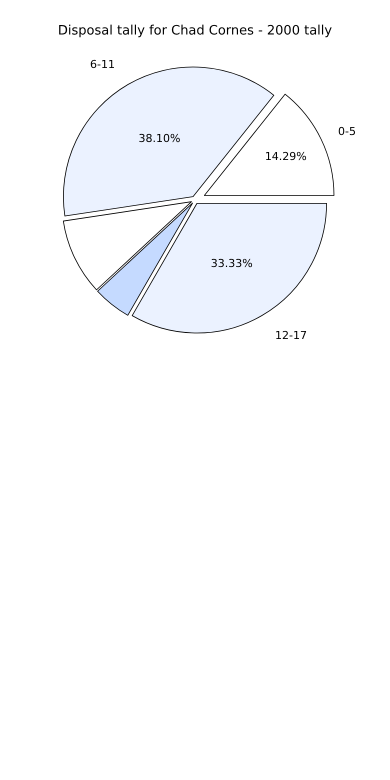  Describe the element at coordinates (102, 64) in the screenshot. I see `slice-label: 6-11` at that location.